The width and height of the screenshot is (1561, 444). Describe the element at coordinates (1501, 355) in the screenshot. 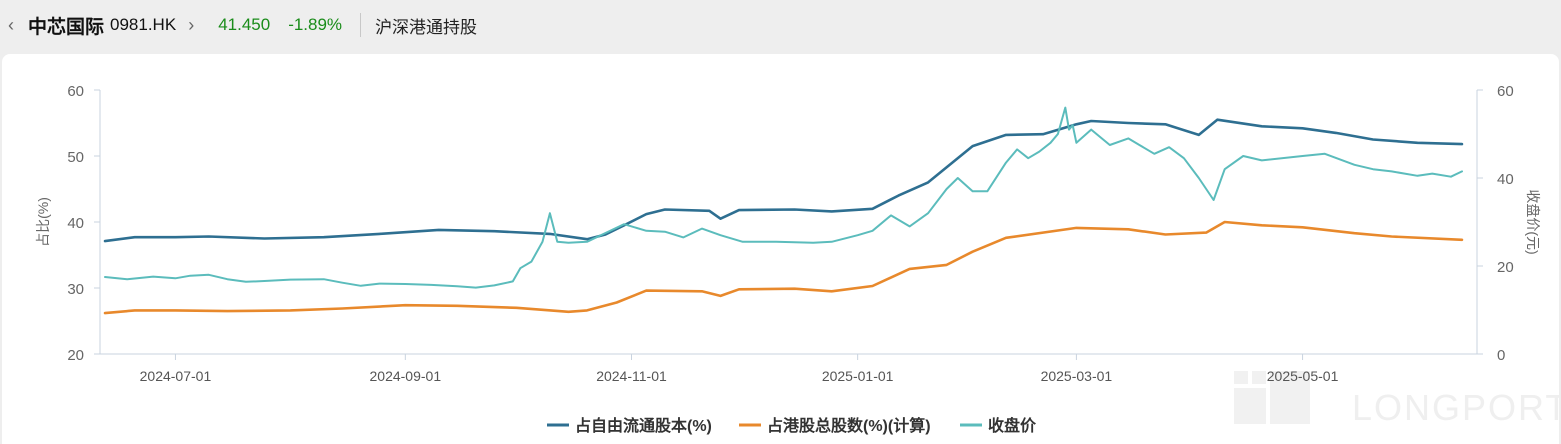

I see `y-right-tick-label: 0` at that location.